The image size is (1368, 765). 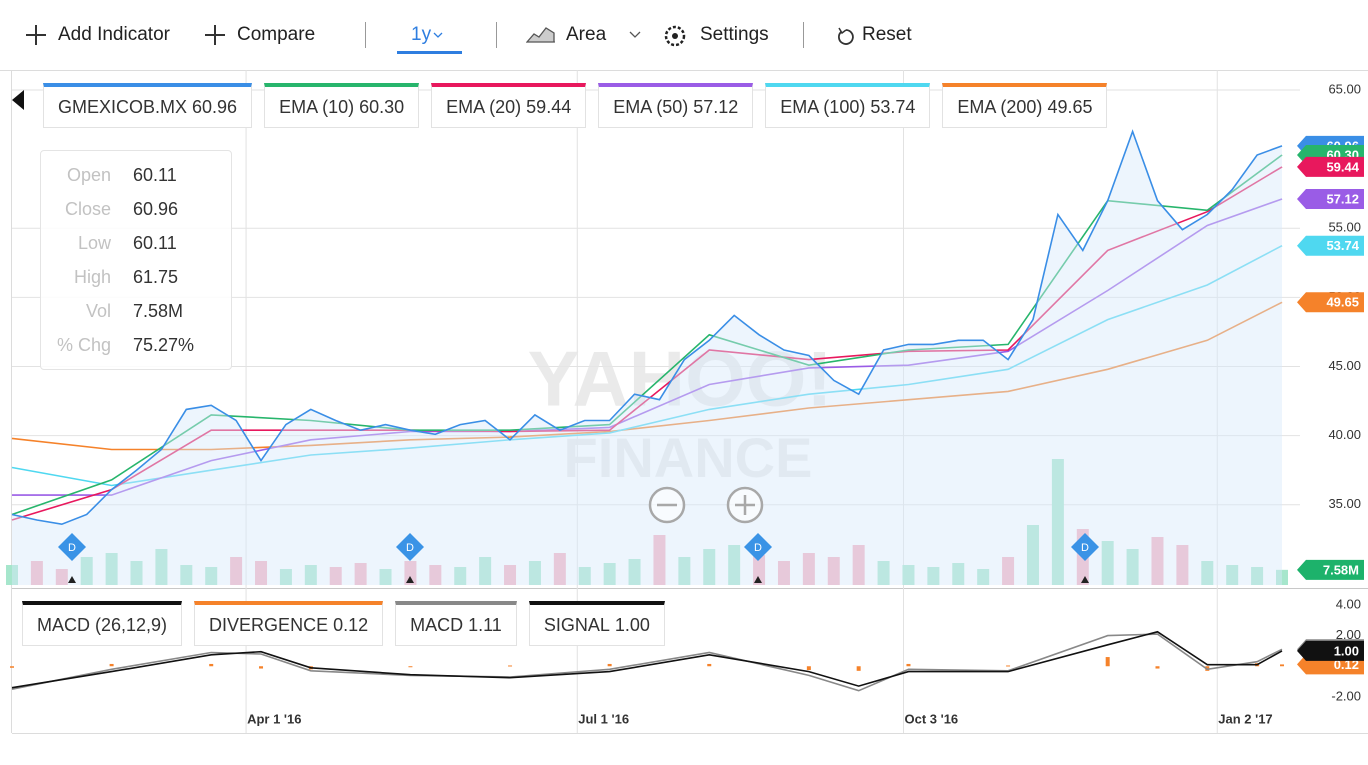 What do you see at coordinates (1341, 569) in the screenshot?
I see `value-badge-label: 7.58M` at bounding box center [1341, 569].